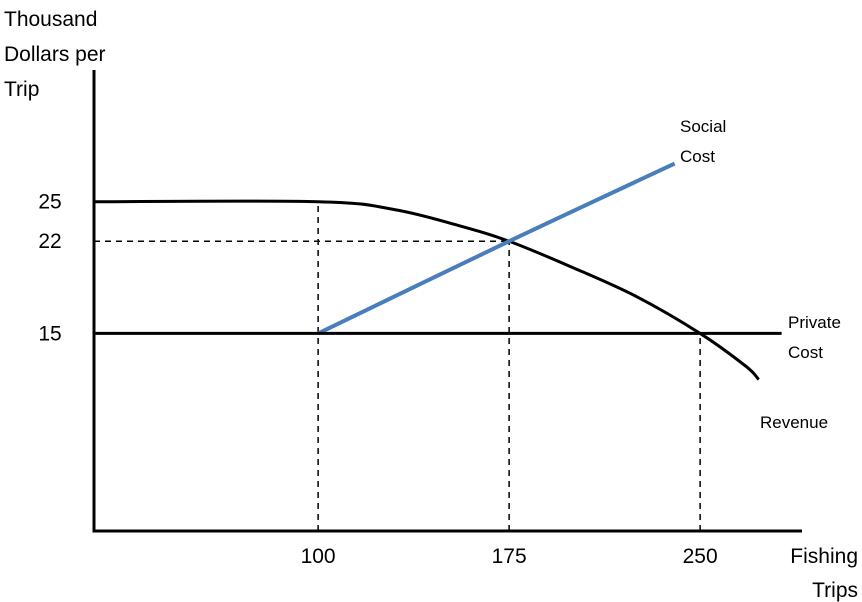 The height and width of the screenshot is (602, 862). I want to click on x-tick-label: 250, so click(700, 556).